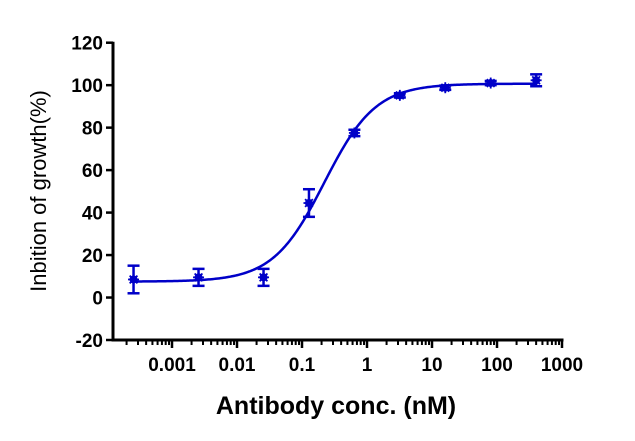 The height and width of the screenshot is (441, 635). I want to click on y-tick-label: 40, so click(92, 214).